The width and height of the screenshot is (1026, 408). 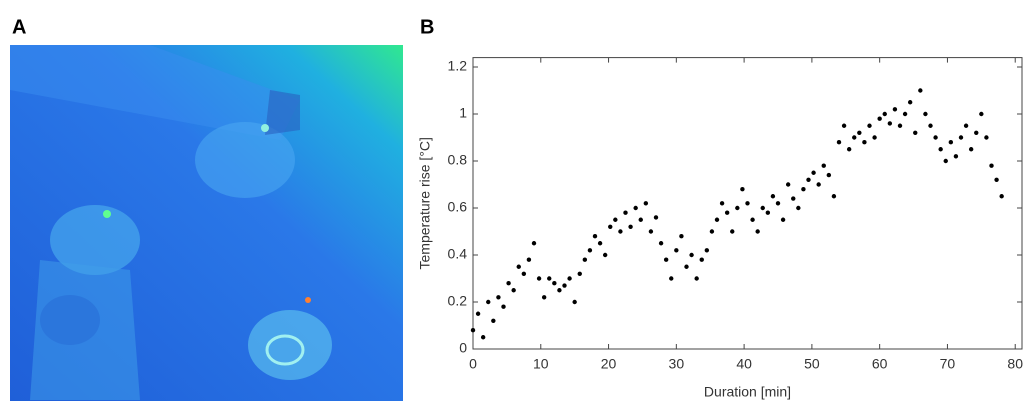 What do you see at coordinates (458, 66) in the screenshot?
I see `y-tick-label: 1.2` at bounding box center [458, 66].